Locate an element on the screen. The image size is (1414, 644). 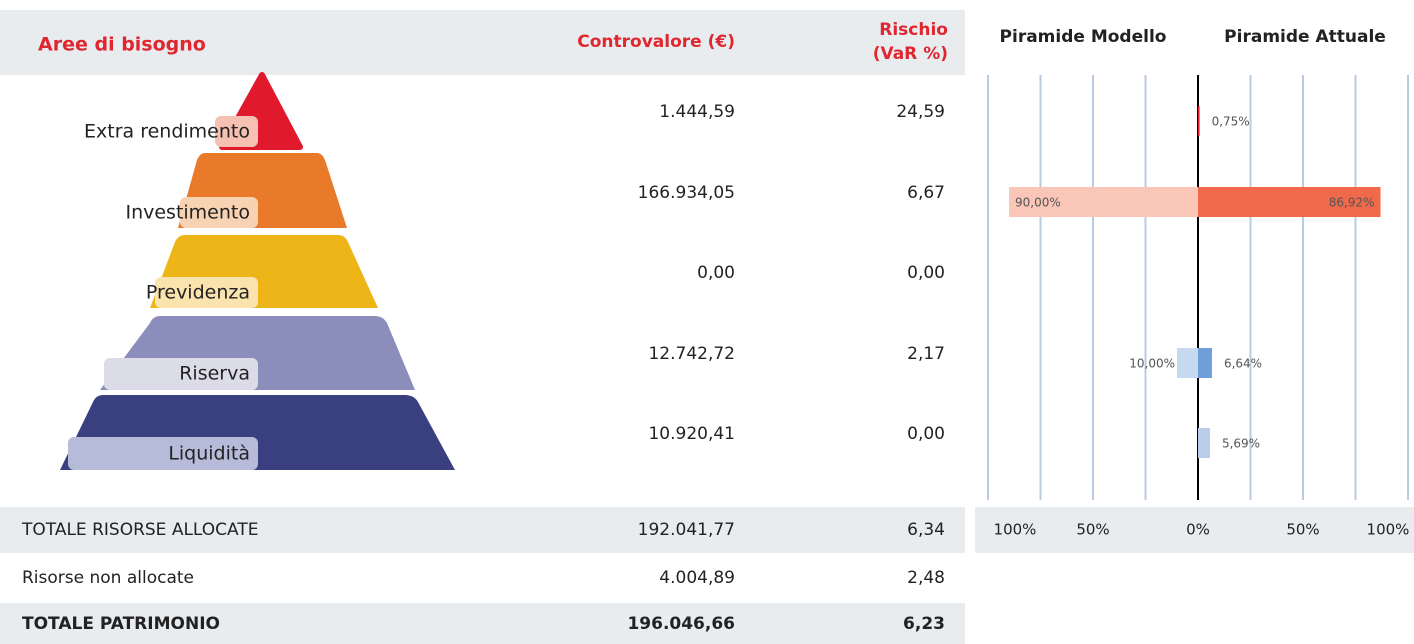
total-risk: 2,48 is located at coordinates (926, 578).